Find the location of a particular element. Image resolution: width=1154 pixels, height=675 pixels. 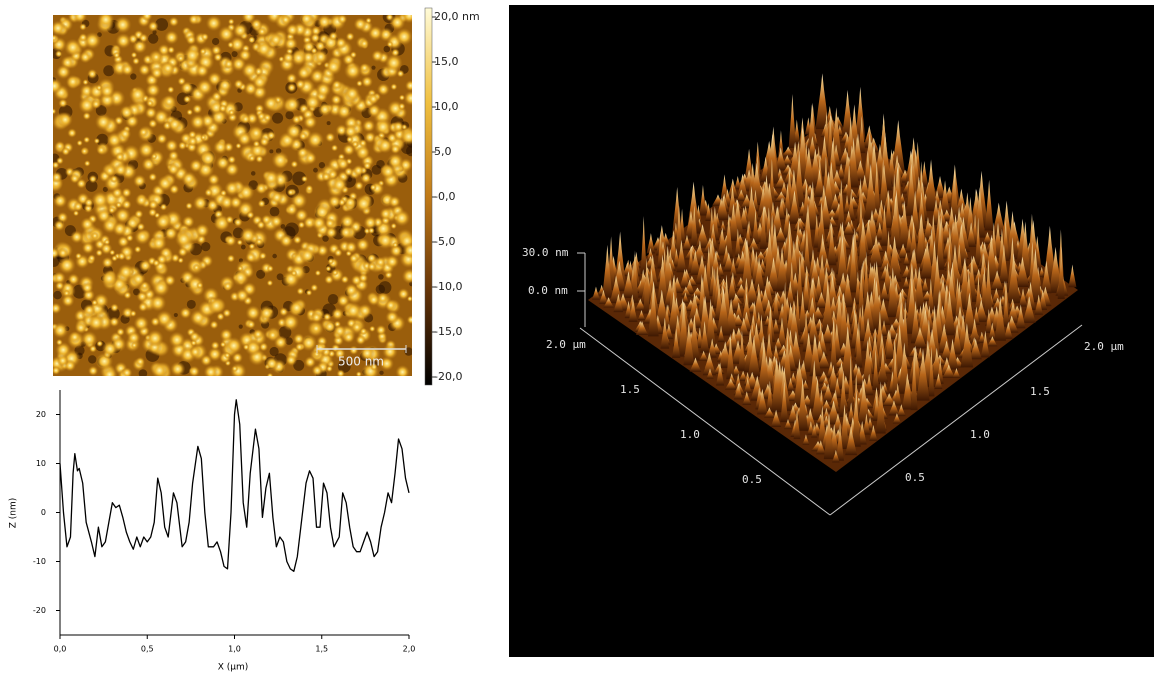

colorbar-tick-label: 15,0 is located at coordinates (446, 61).